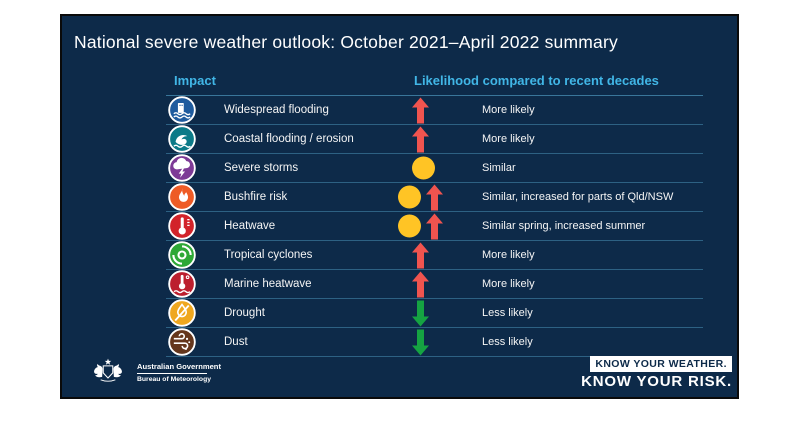  I want to click on table-row: Coastal flooding / erosion More likely, so click(434, 139).